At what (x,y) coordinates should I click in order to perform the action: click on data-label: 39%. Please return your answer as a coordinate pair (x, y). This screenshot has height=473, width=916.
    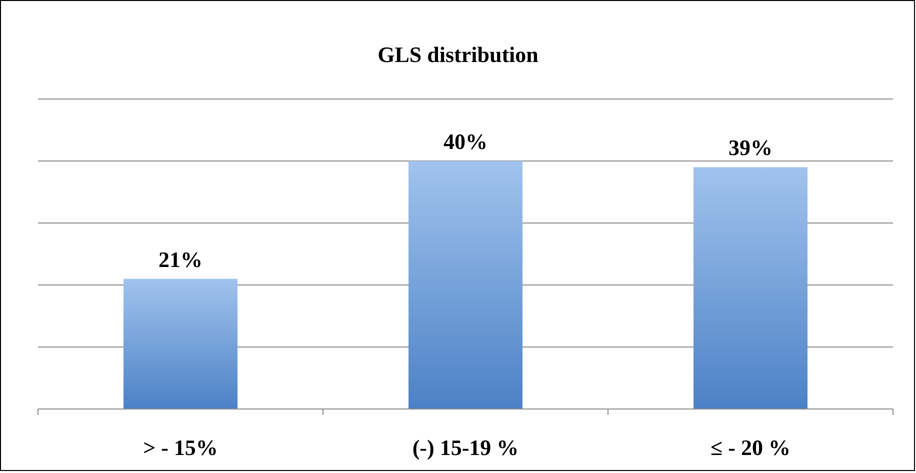
    Looking at the image, I should click on (750, 147).